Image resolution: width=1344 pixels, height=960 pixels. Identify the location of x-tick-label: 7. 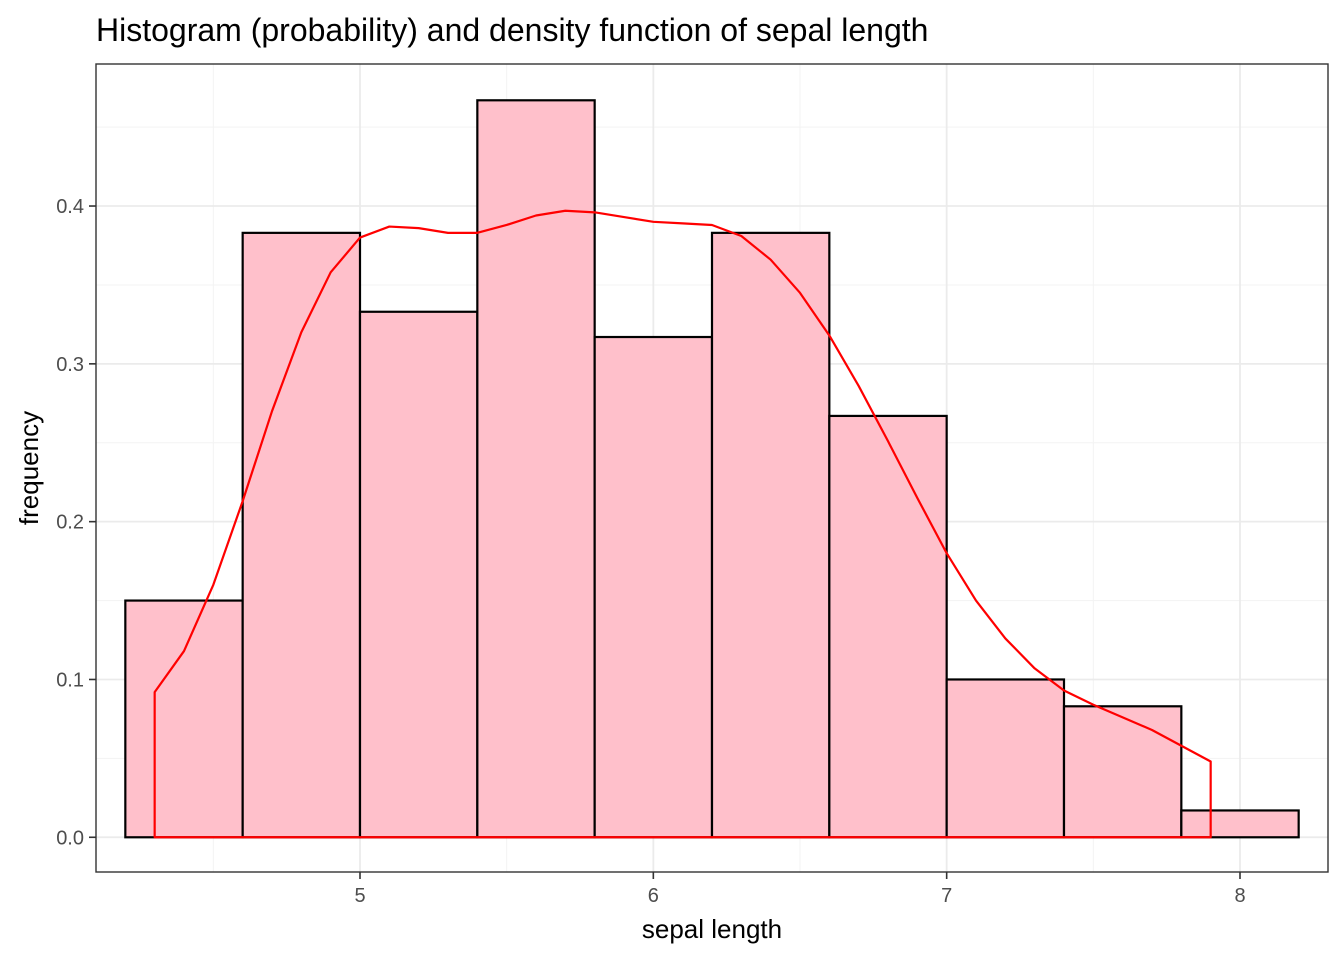
(946, 896).